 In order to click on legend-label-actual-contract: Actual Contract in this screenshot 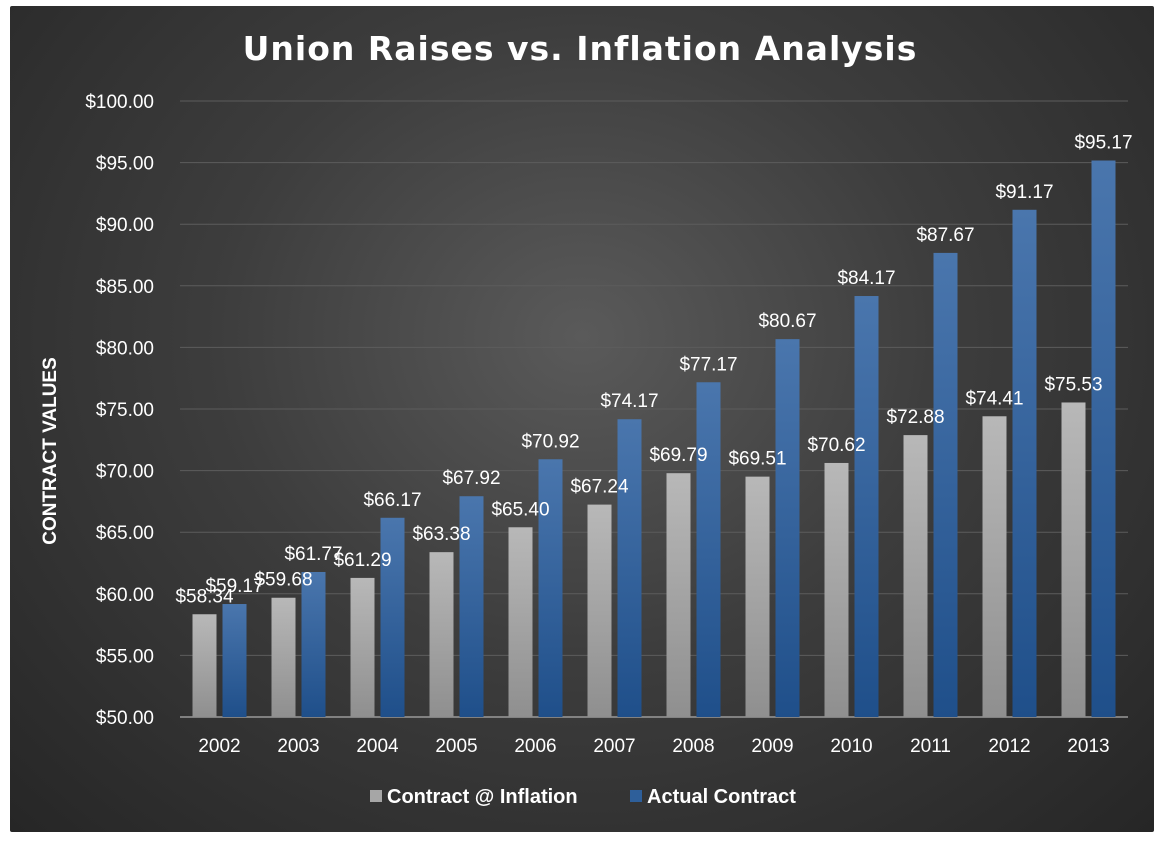, I will do `click(721, 797)`.